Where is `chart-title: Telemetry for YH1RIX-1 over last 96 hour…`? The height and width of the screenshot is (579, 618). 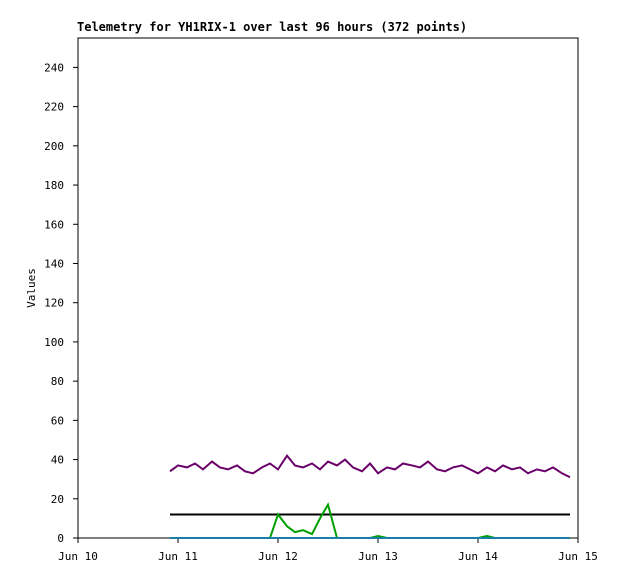 chart-title: Telemetry for YH1RIX-1 over last 96 hour… is located at coordinates (272, 27).